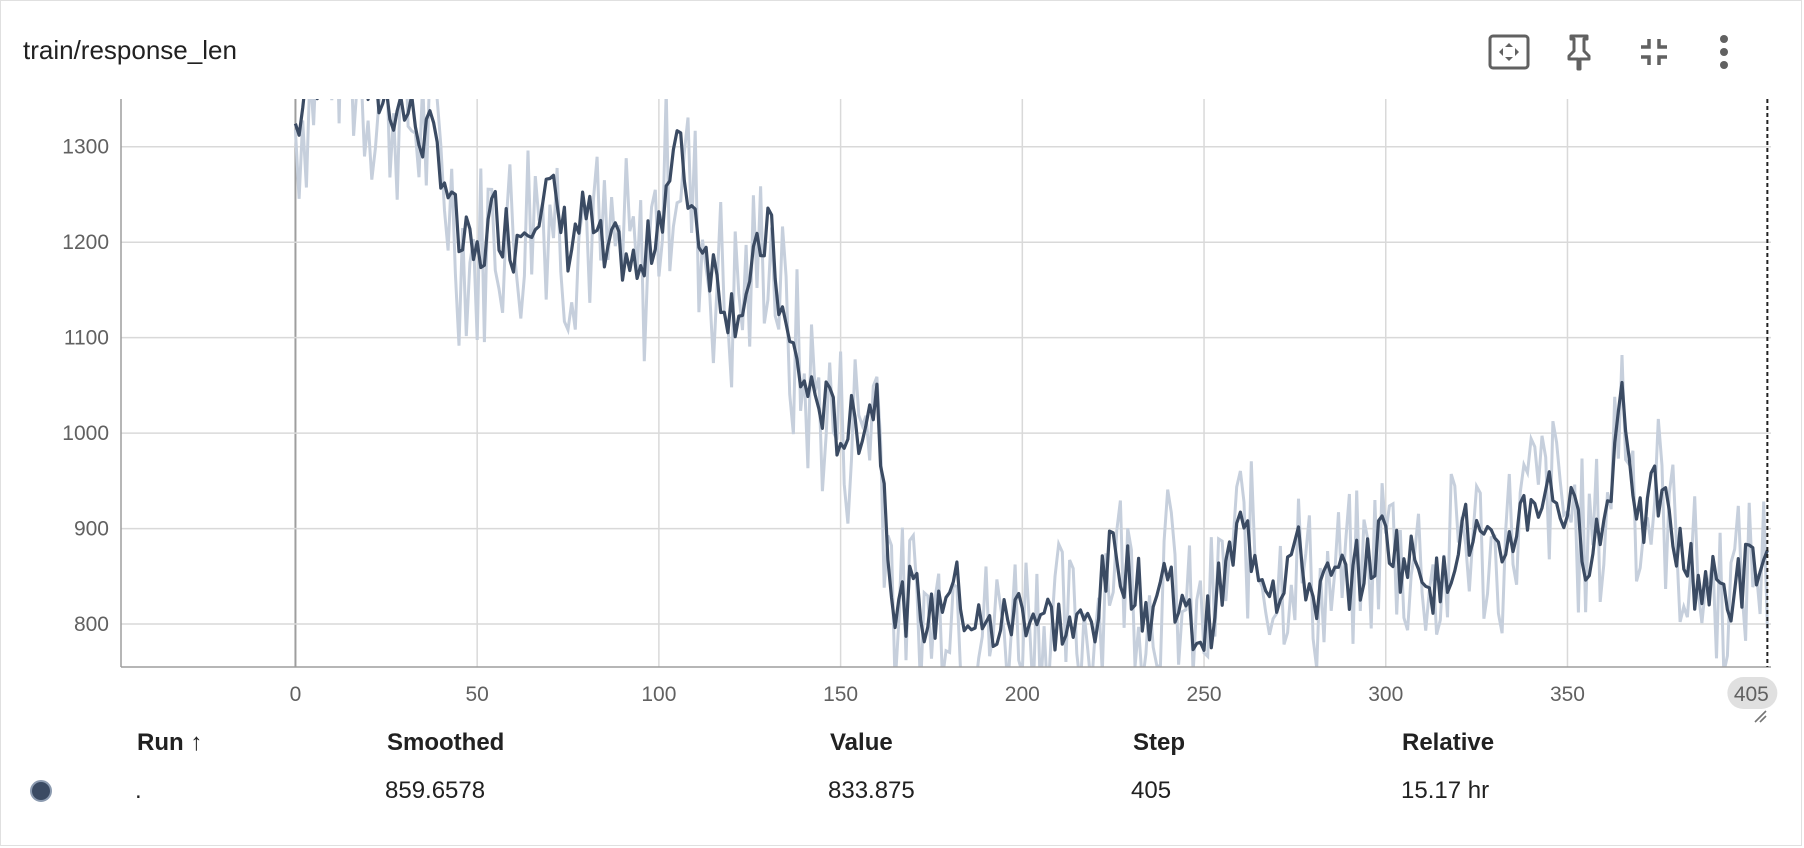  Describe the element at coordinates (85, 433) in the screenshot. I see `y-tick-label: 1000` at that location.